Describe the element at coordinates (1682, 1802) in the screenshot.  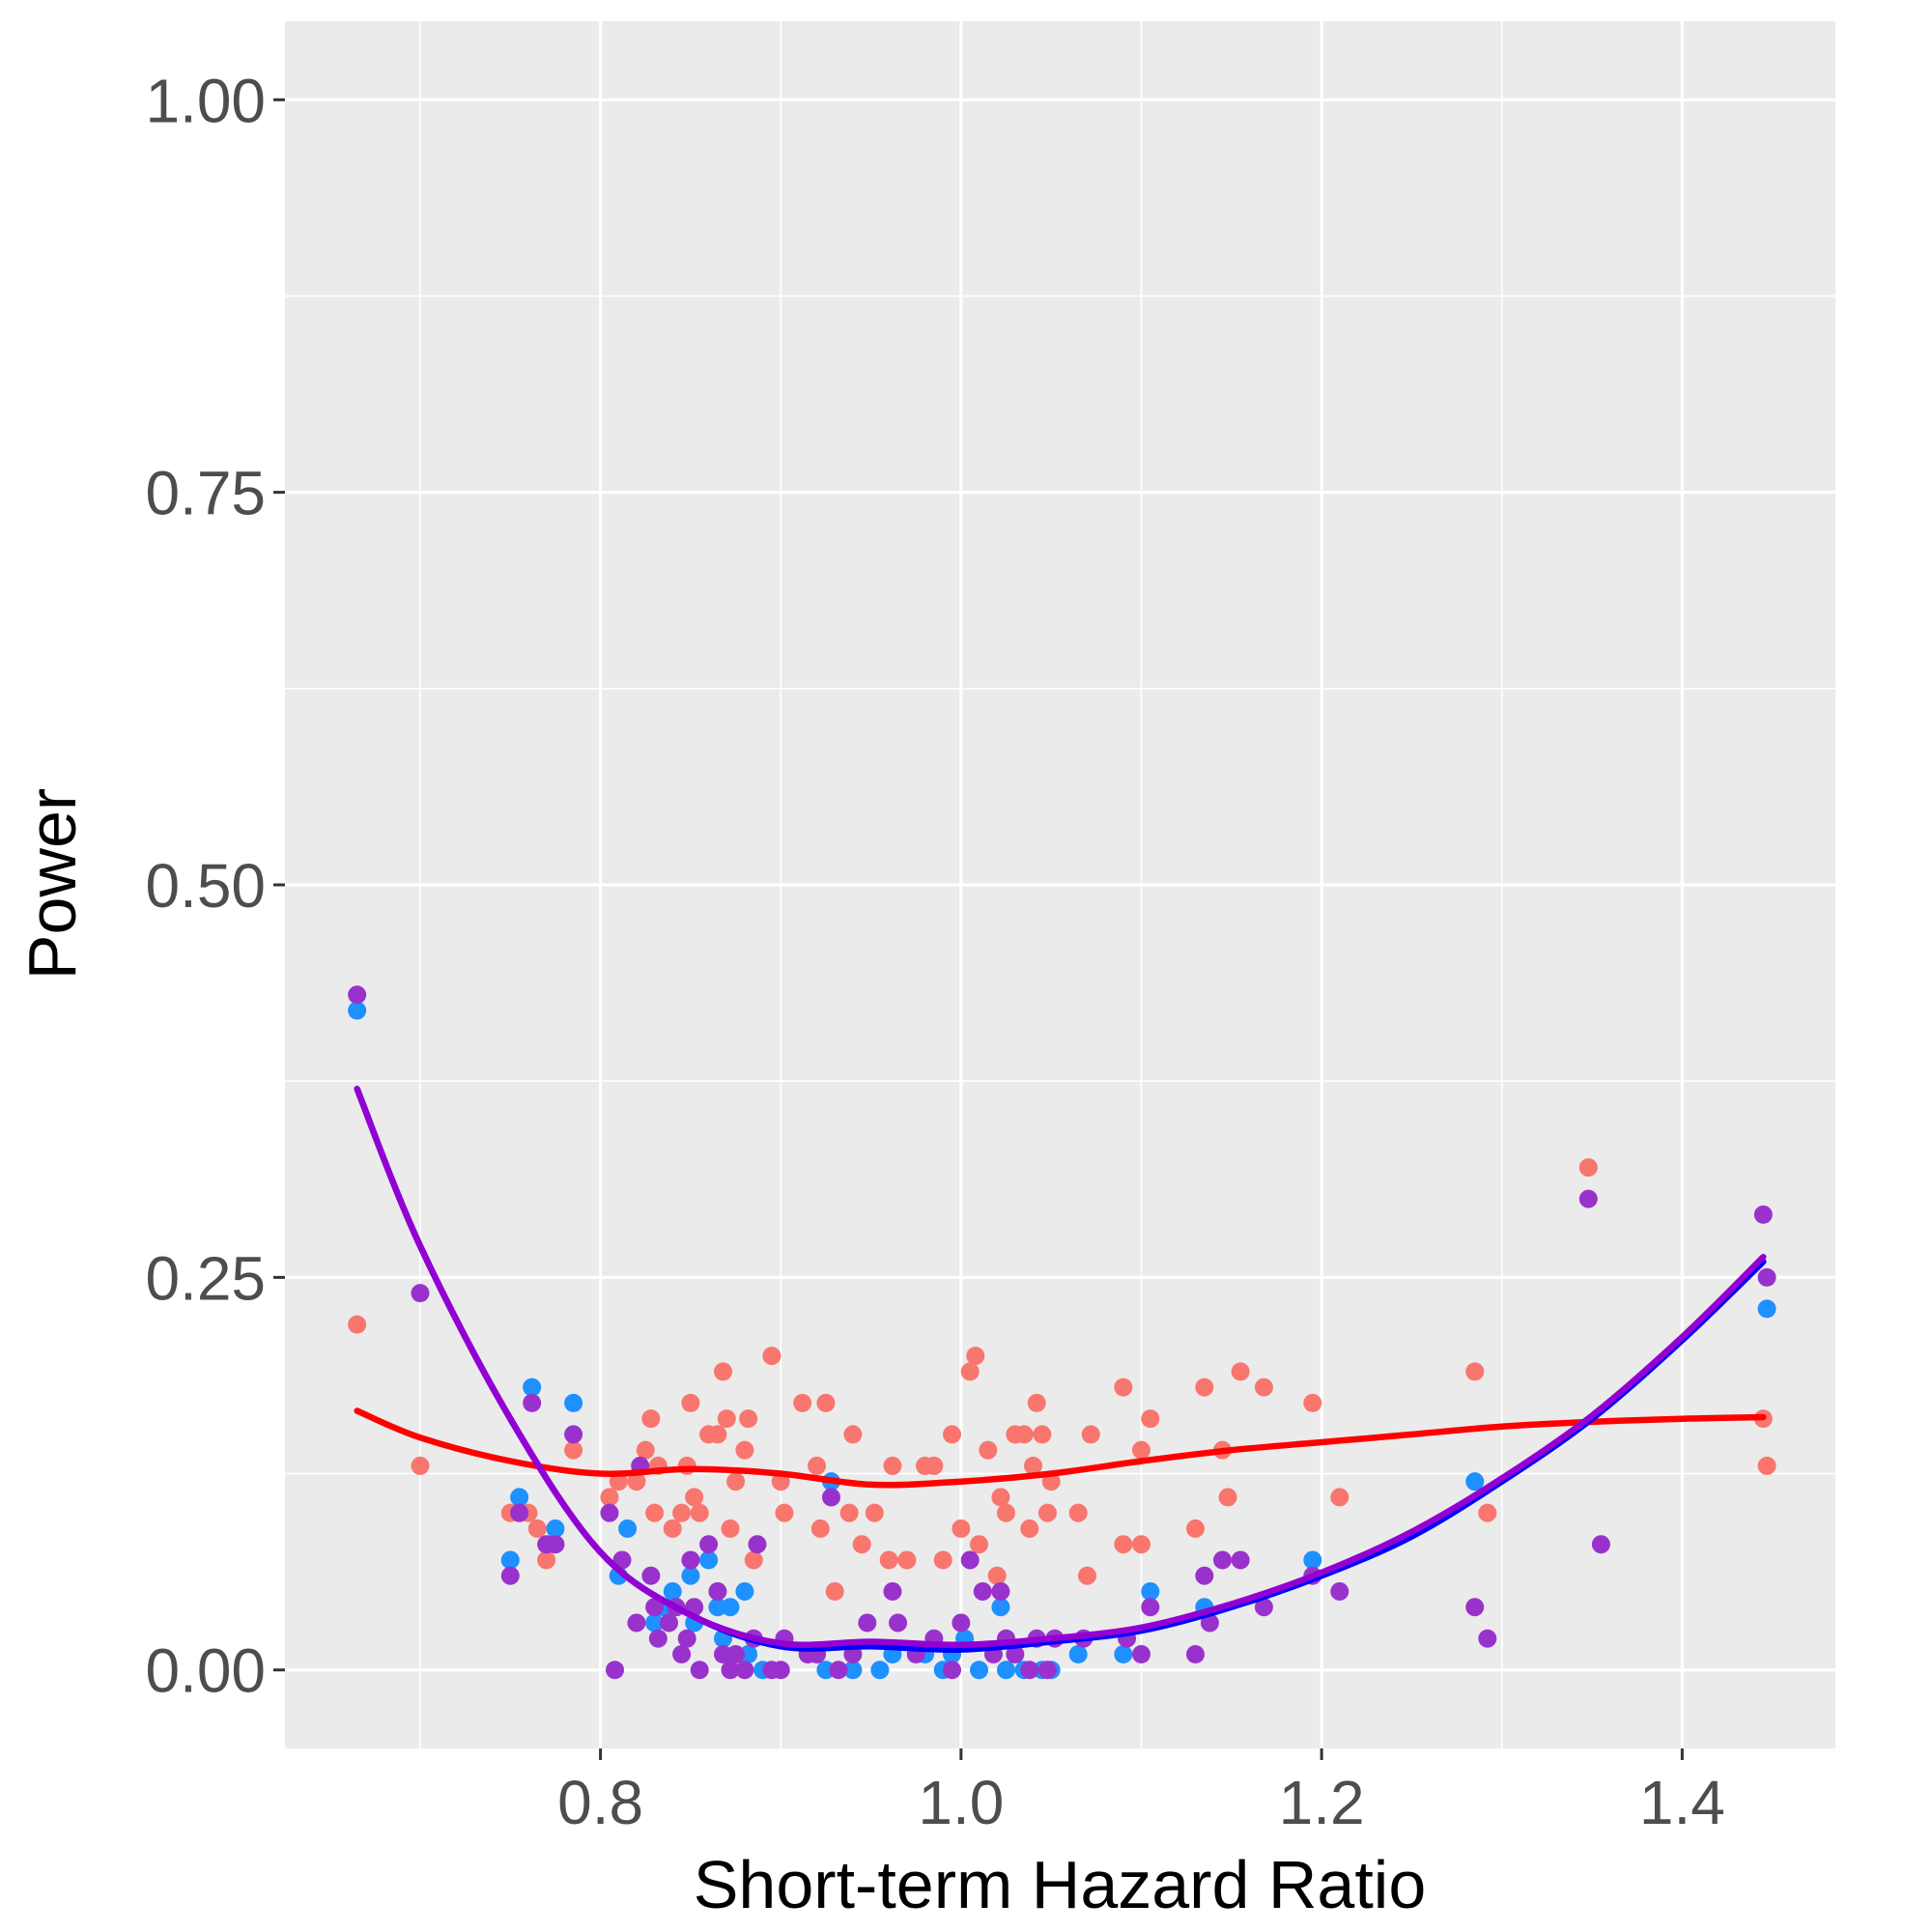
I see `x-tick-label: 1.4` at that location.